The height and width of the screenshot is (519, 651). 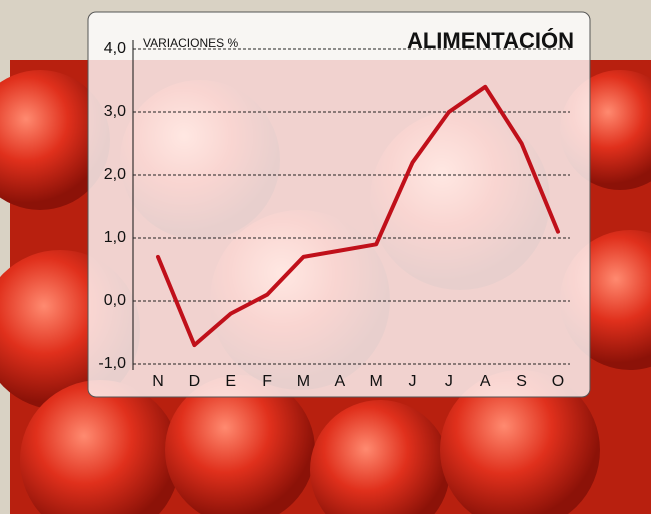 I want to click on y-tick-label: 3,0, so click(x=115, y=111).